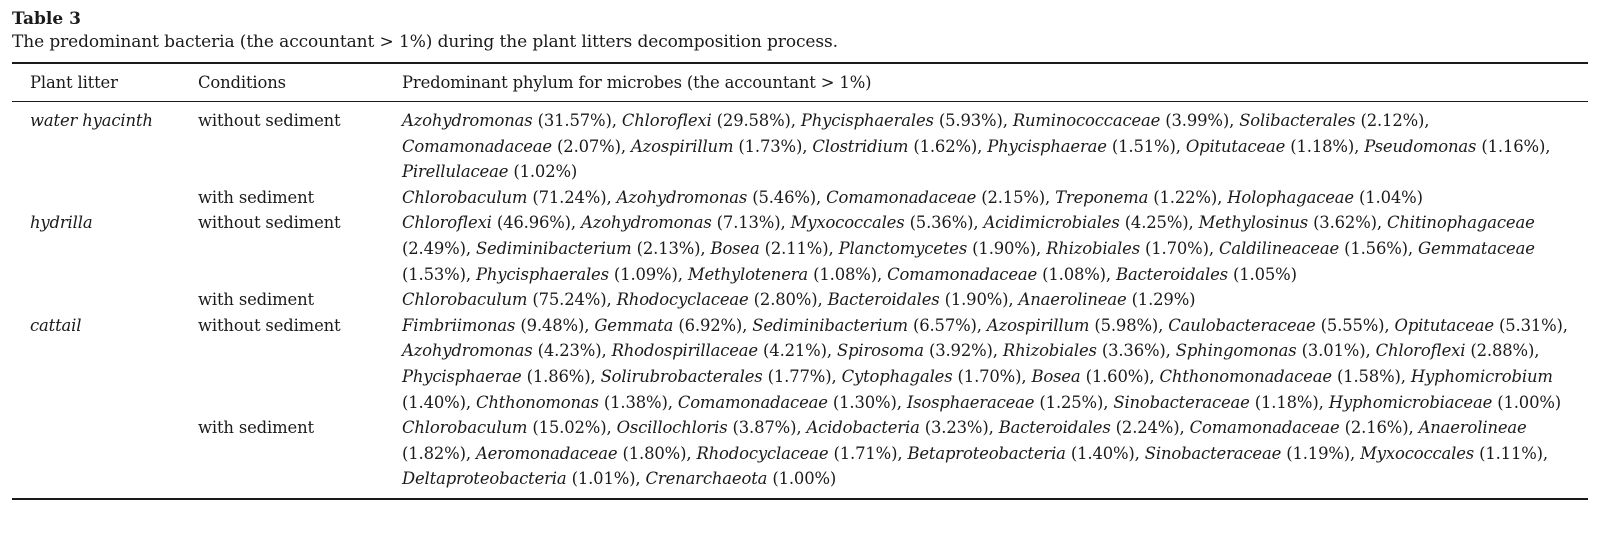 This screenshot has width=1600, height=558. Describe the element at coordinates (1472, 428) in the screenshot. I see `taxon-name: Anaerolineae` at that location.